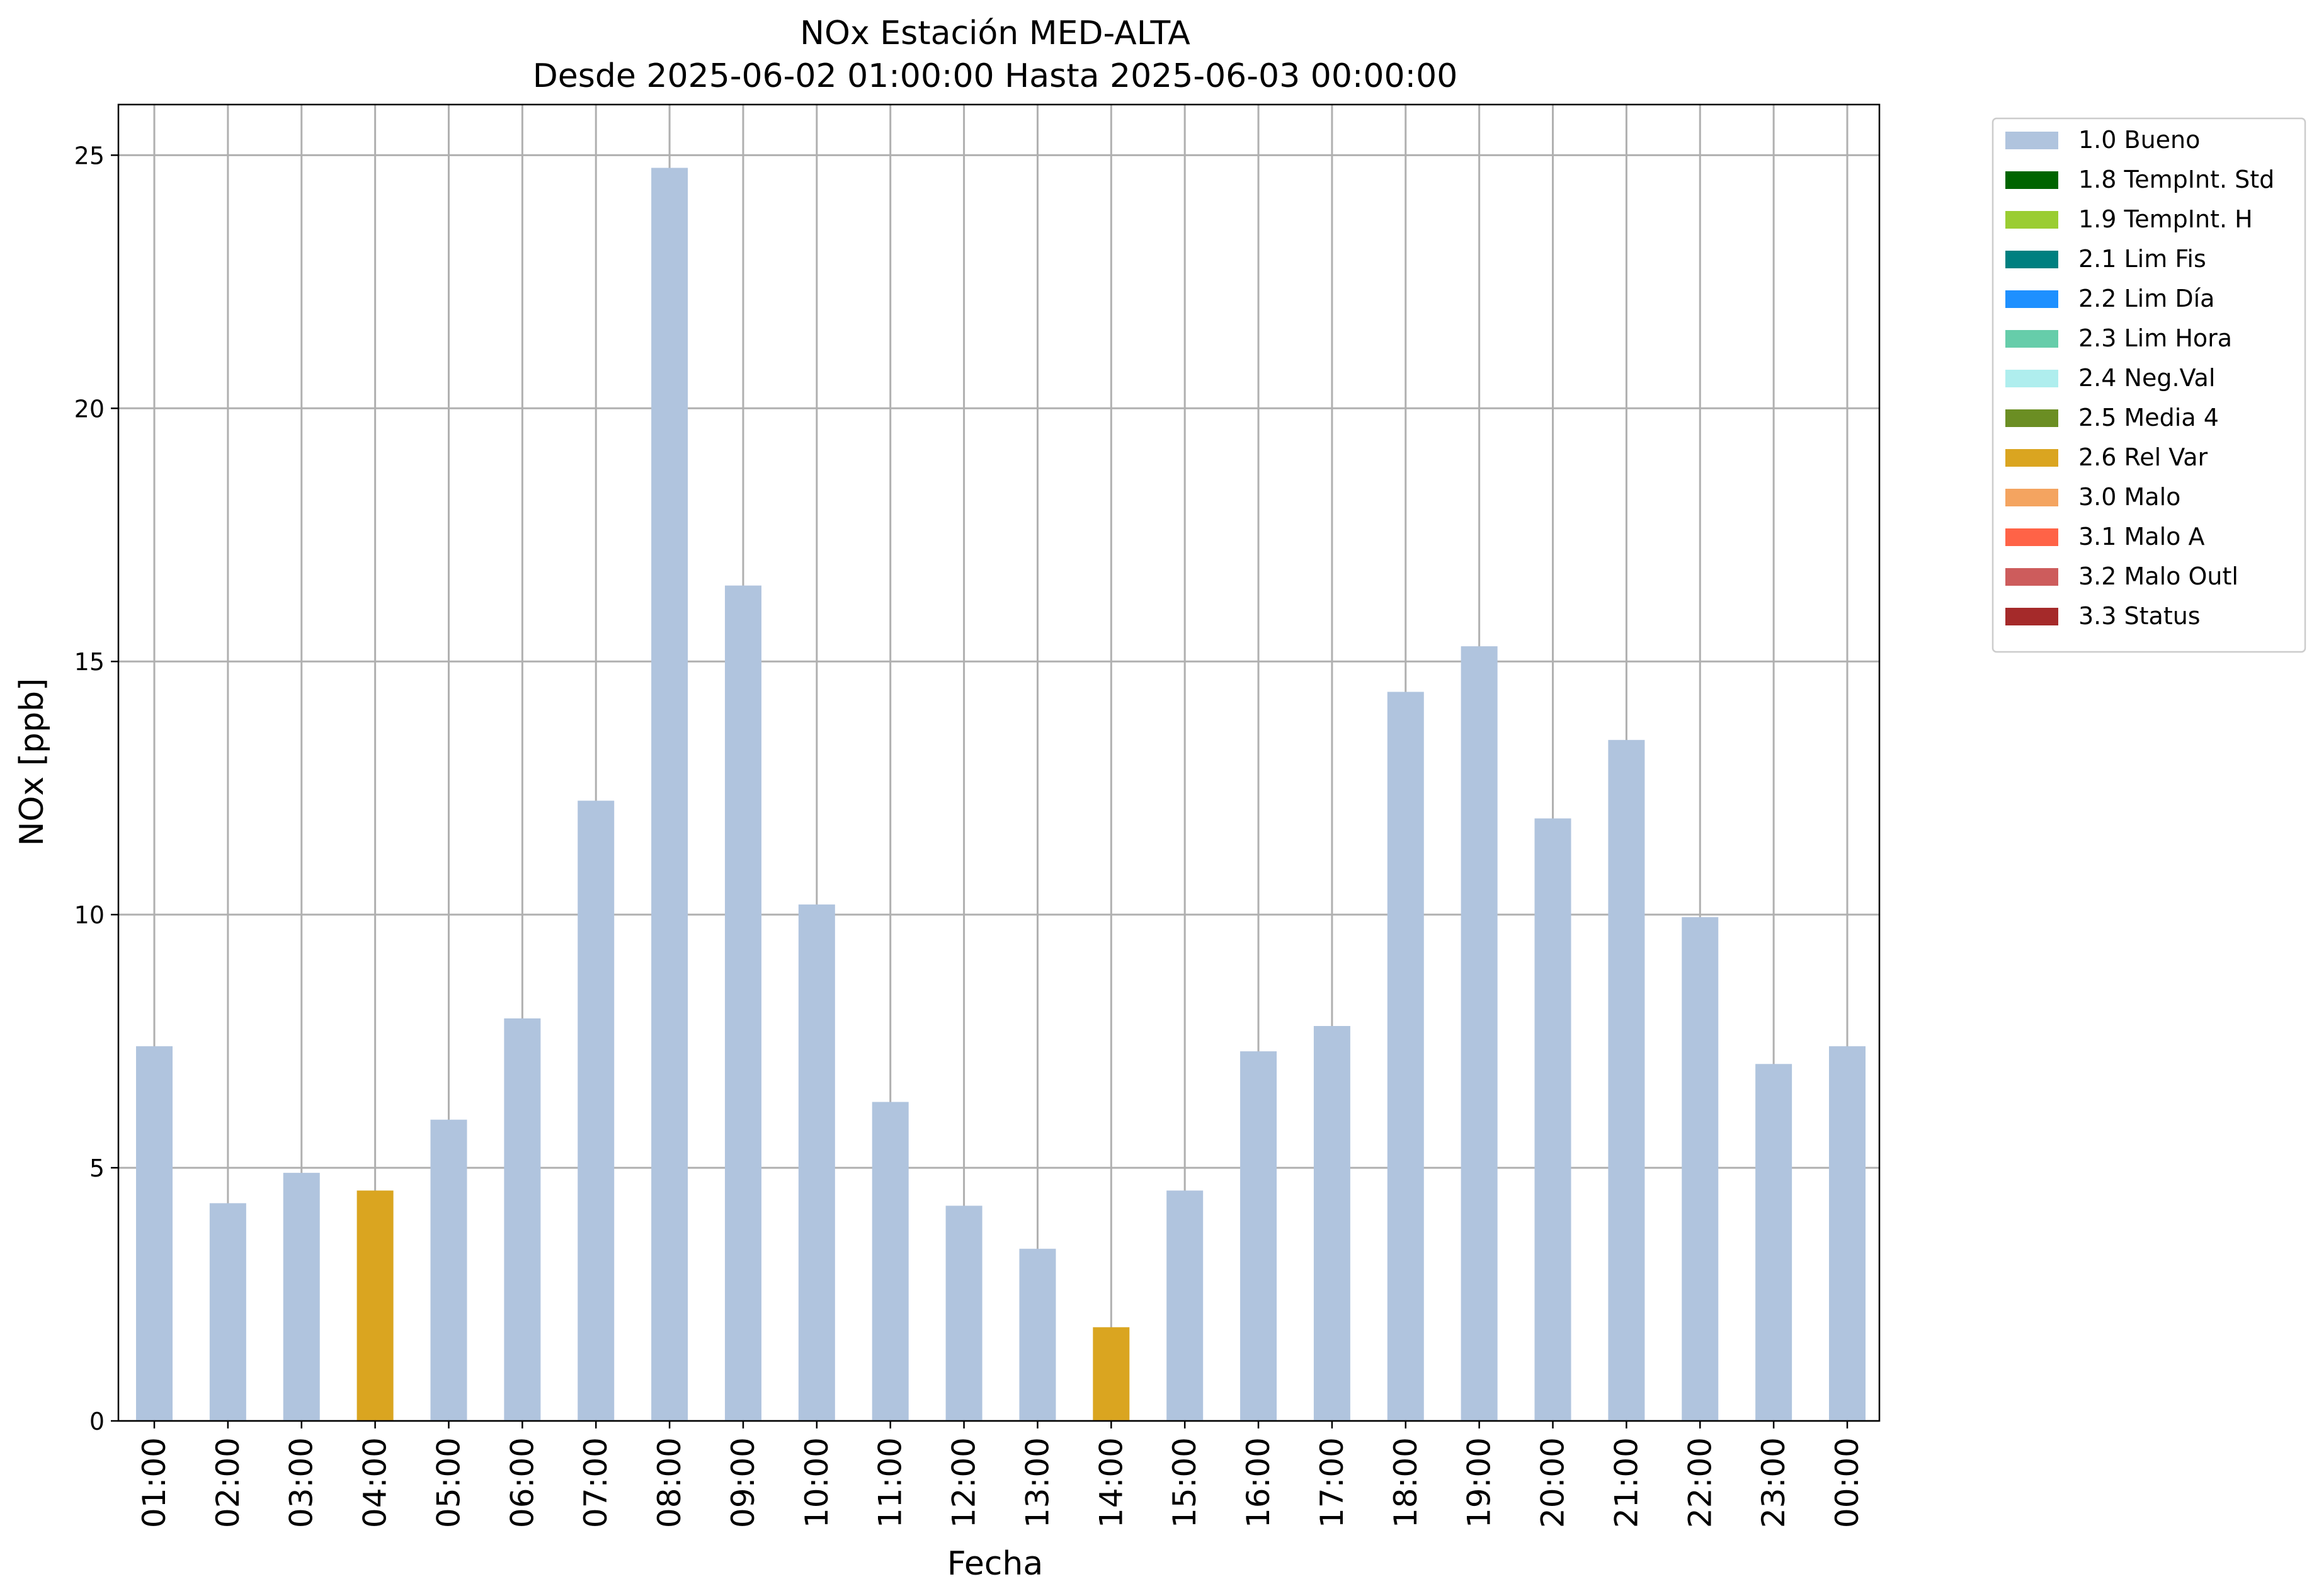 Image resolution: width=2319 pixels, height=1596 pixels. I want to click on x-tick-label: 19:00, so click(1479, 1482).